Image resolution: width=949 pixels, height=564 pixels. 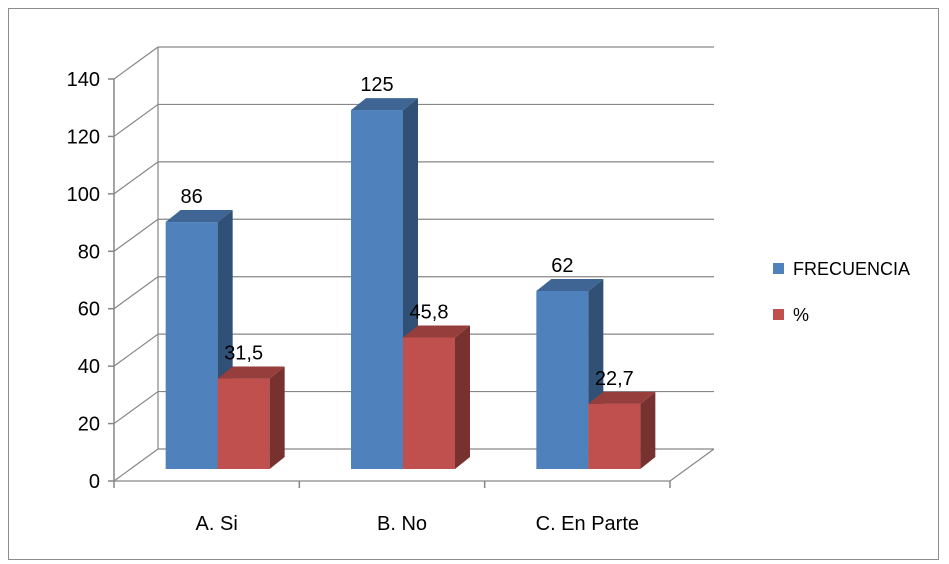 What do you see at coordinates (851, 269) in the screenshot?
I see `legend-label: FRECUENCIA` at bounding box center [851, 269].